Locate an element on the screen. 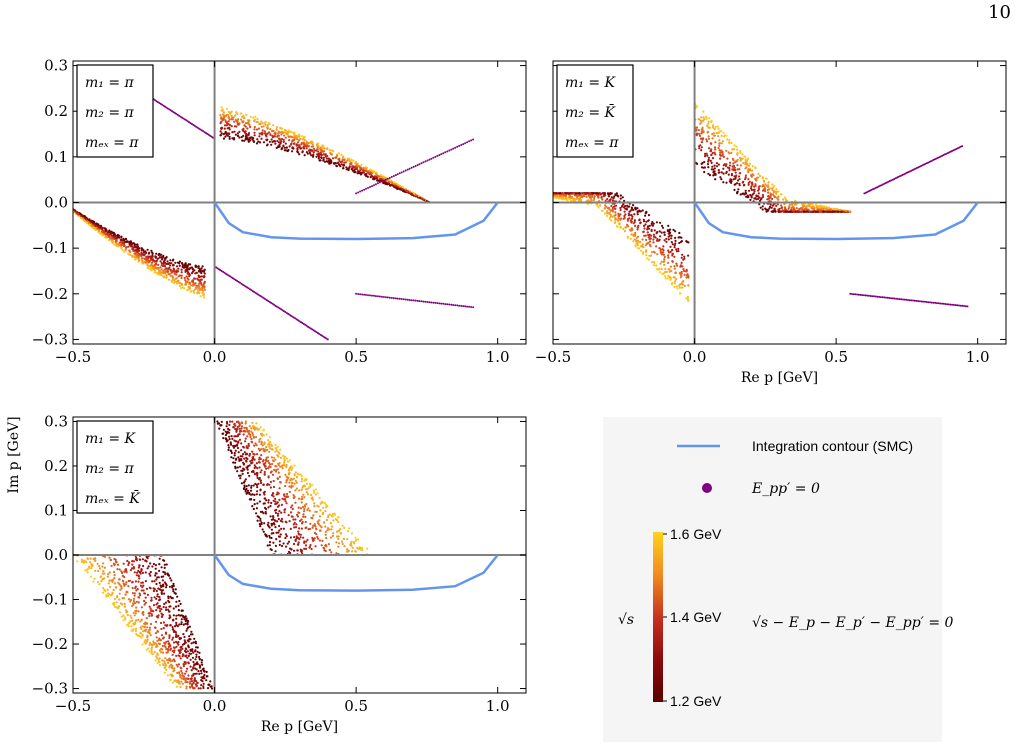 This screenshot has width=1021, height=755. mass-label-box is located at coordinates (595, 111).